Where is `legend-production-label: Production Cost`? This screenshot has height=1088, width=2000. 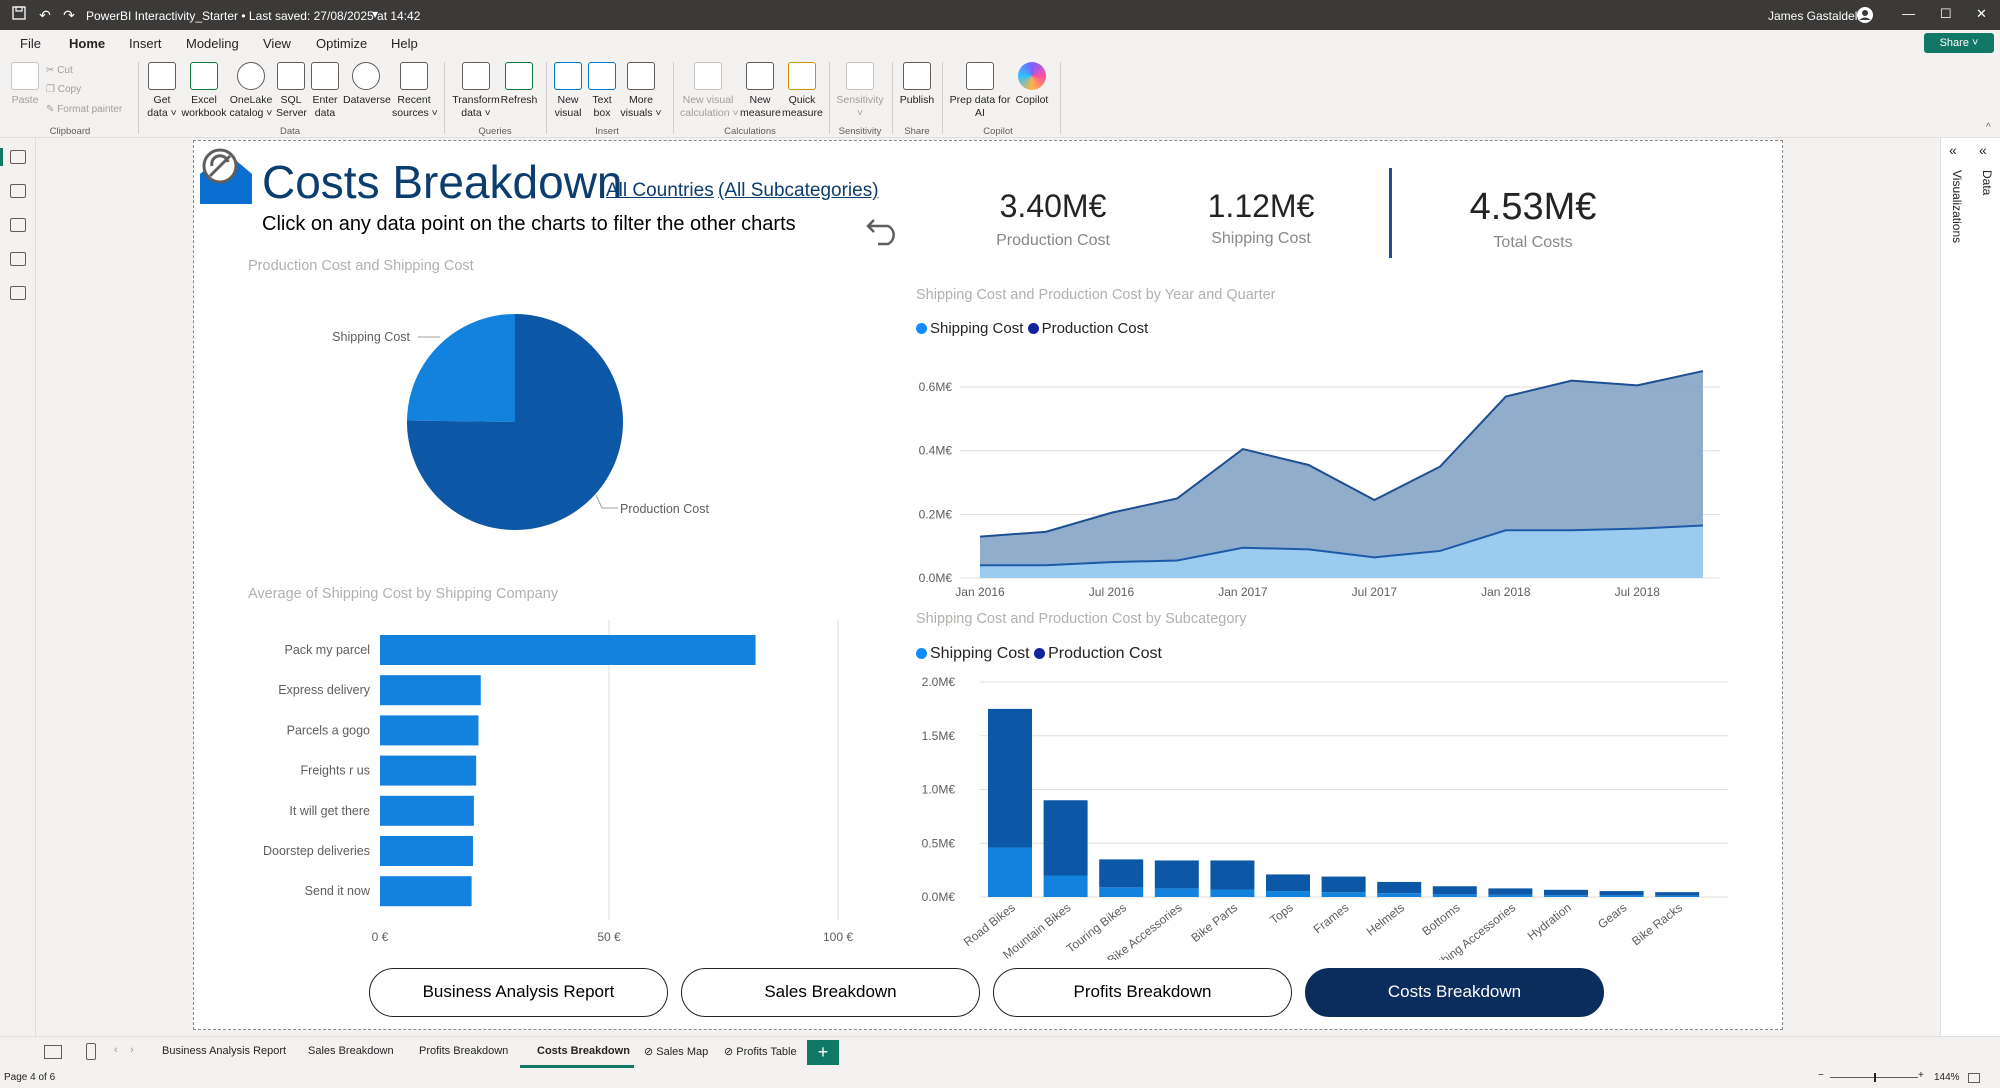 legend-production-label: Production Cost is located at coordinates (1095, 328).